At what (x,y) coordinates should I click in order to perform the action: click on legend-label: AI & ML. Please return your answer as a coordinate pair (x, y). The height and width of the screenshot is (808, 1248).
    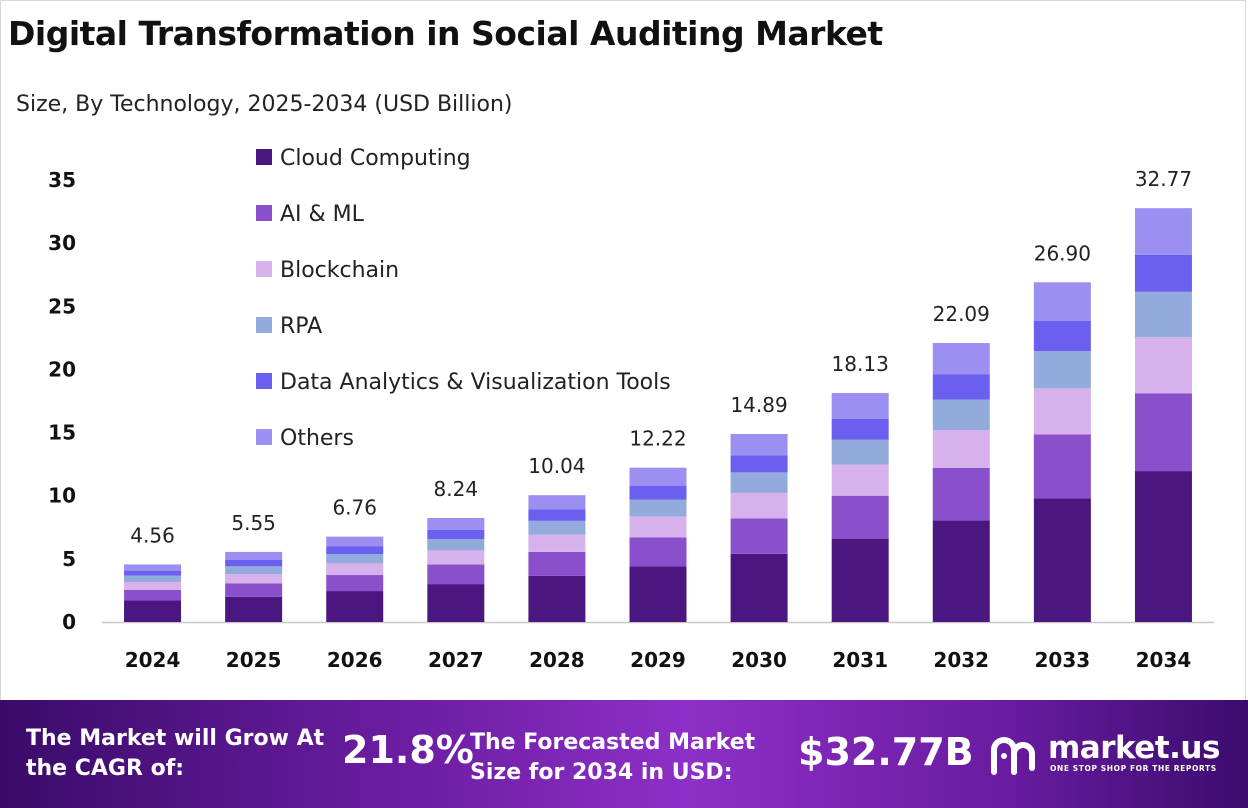
    Looking at the image, I should click on (322, 214).